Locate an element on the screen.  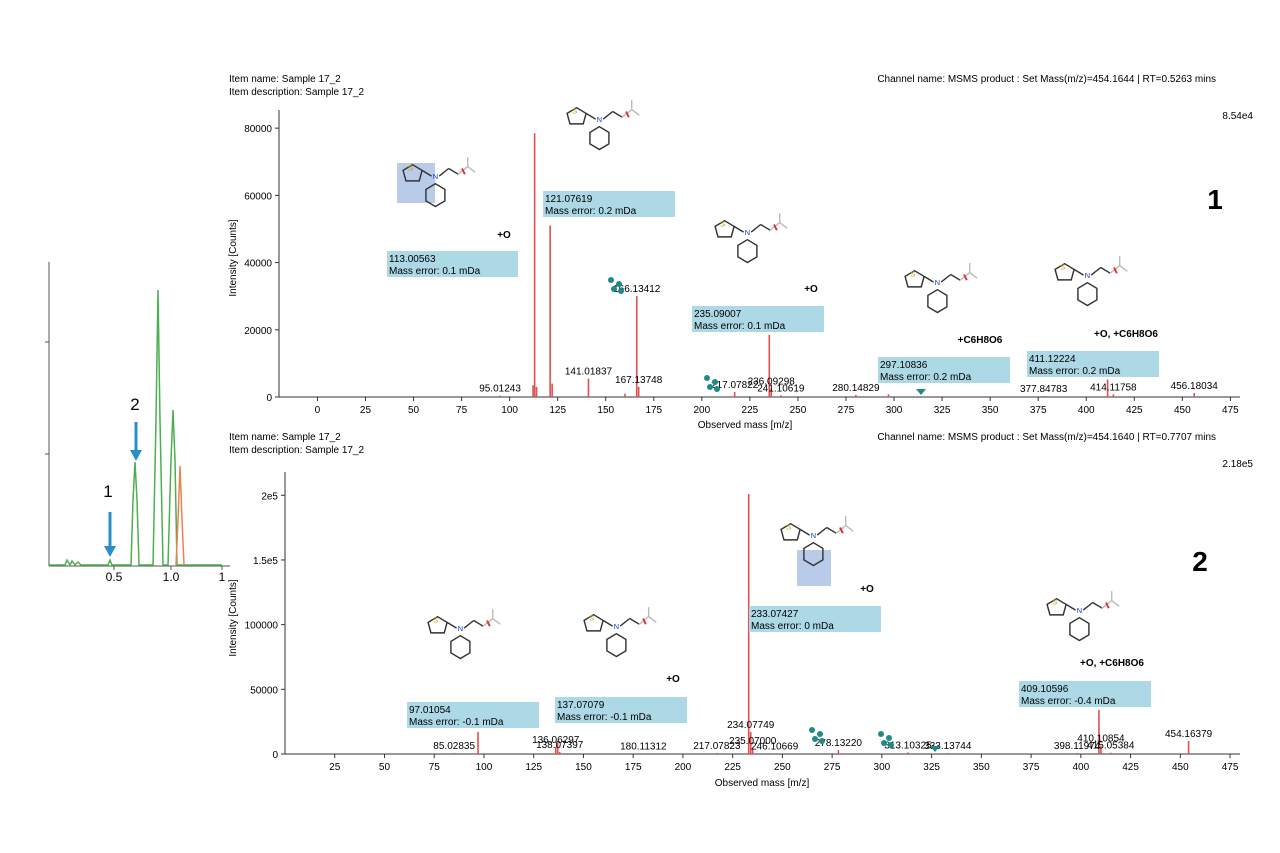
peak-label: 410.10854 is located at coordinates (1101, 739).